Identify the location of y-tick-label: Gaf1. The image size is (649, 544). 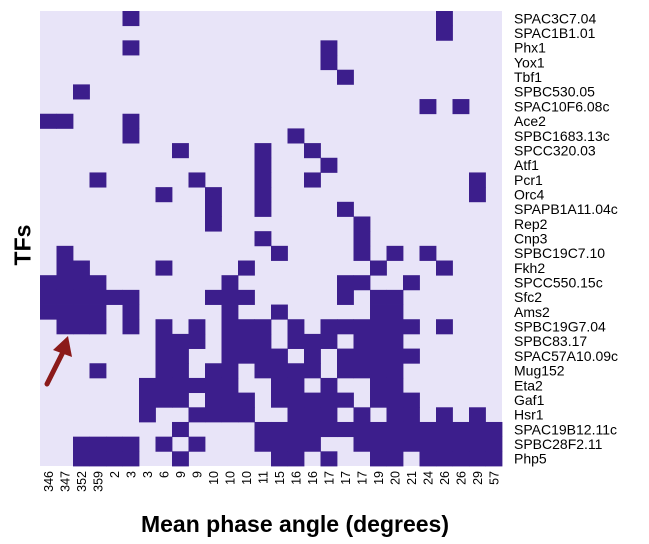
(529, 400).